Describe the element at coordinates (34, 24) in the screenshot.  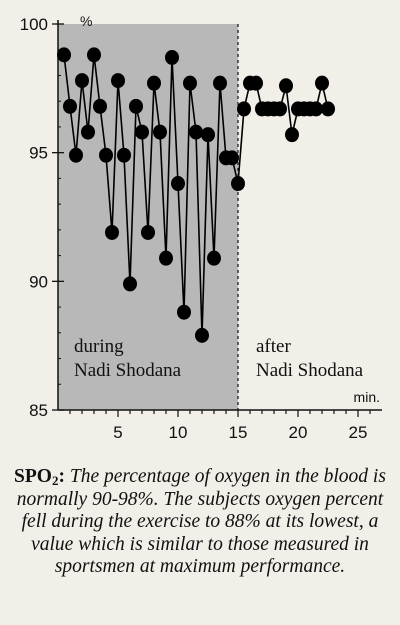
I see `y-tick-label: 100` at that location.